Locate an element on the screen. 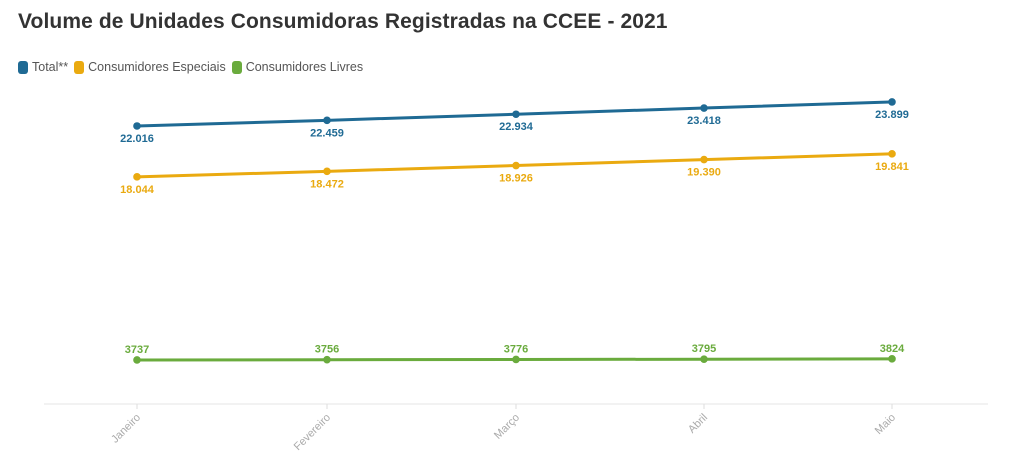 The height and width of the screenshot is (464, 1024). legend-label-especiais: Consumidores Especiais is located at coordinates (157, 67).